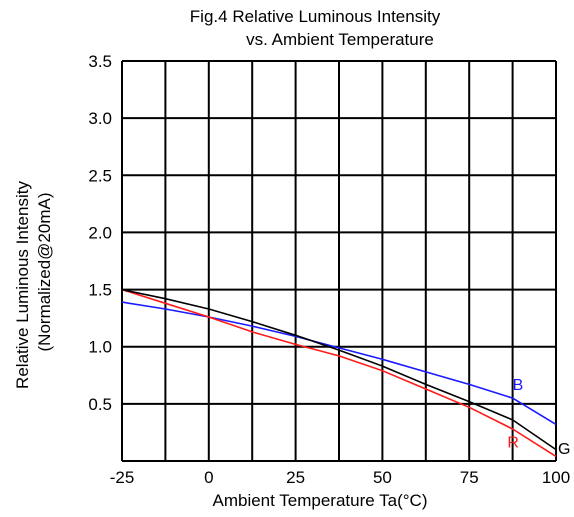  What do you see at coordinates (100, 61) in the screenshot?
I see `y-tick-label: 3.5` at bounding box center [100, 61].